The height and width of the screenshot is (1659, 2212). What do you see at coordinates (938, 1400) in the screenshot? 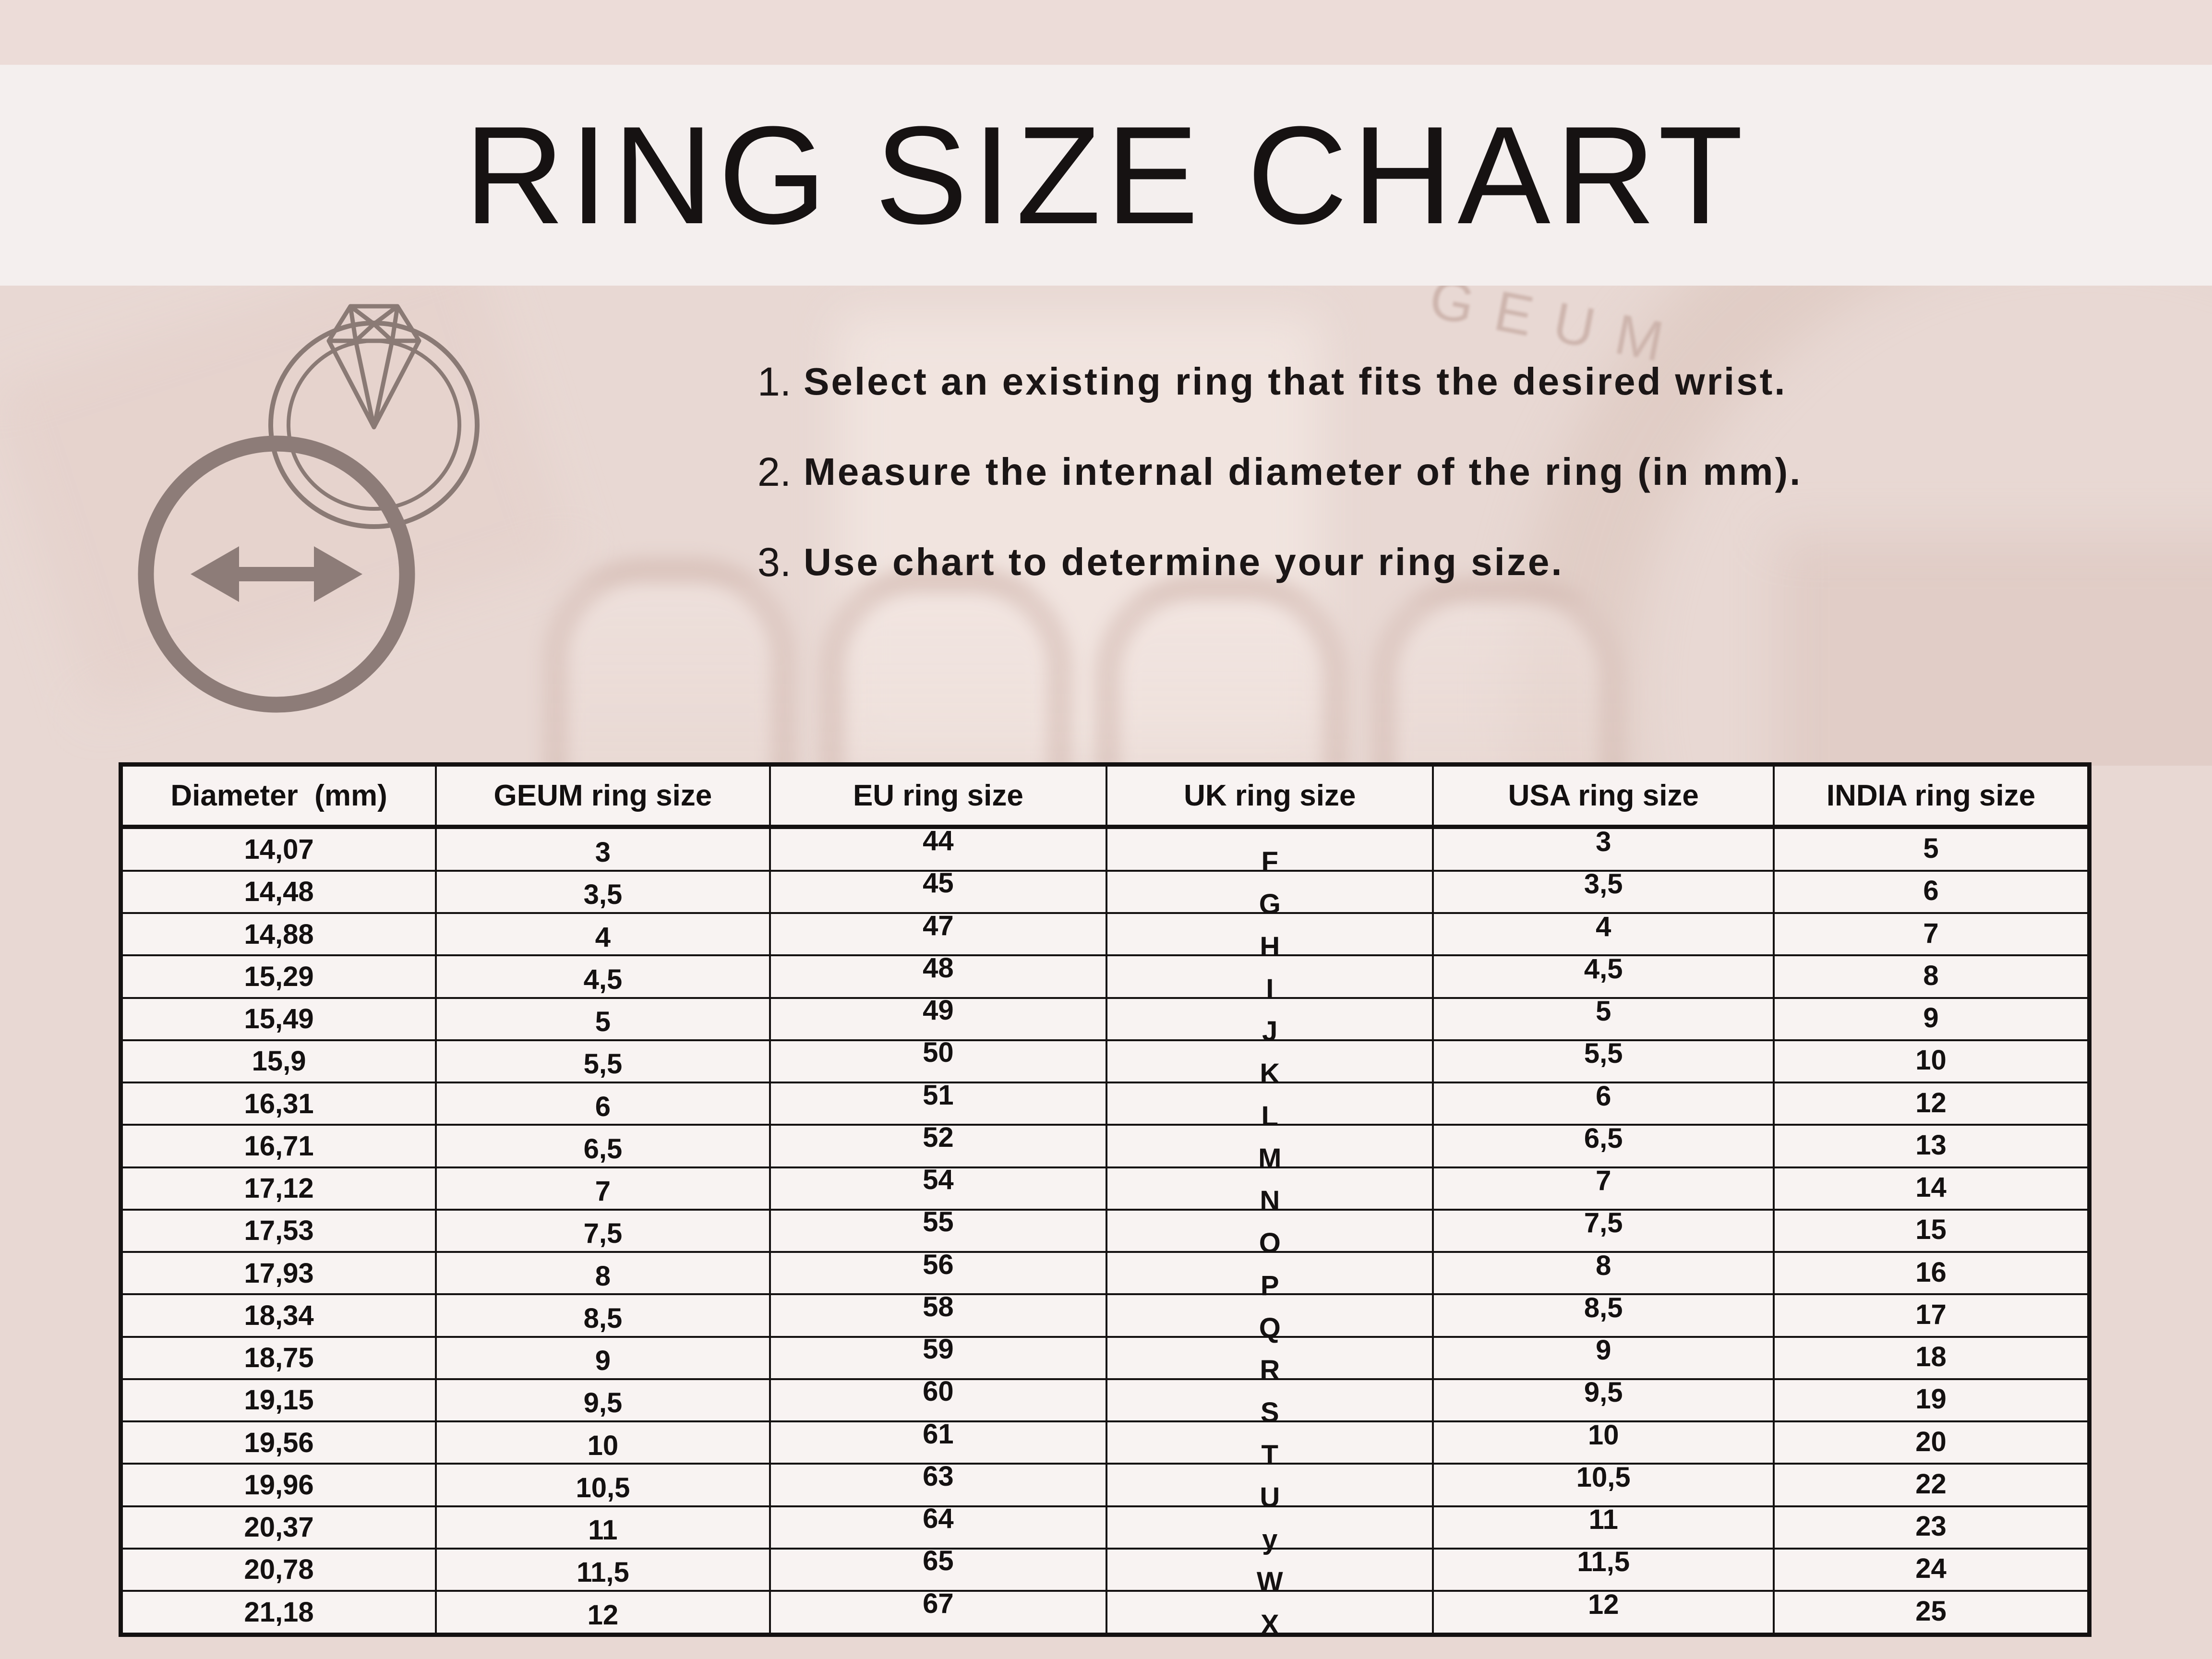
I see `size-cell: 60` at bounding box center [938, 1400].